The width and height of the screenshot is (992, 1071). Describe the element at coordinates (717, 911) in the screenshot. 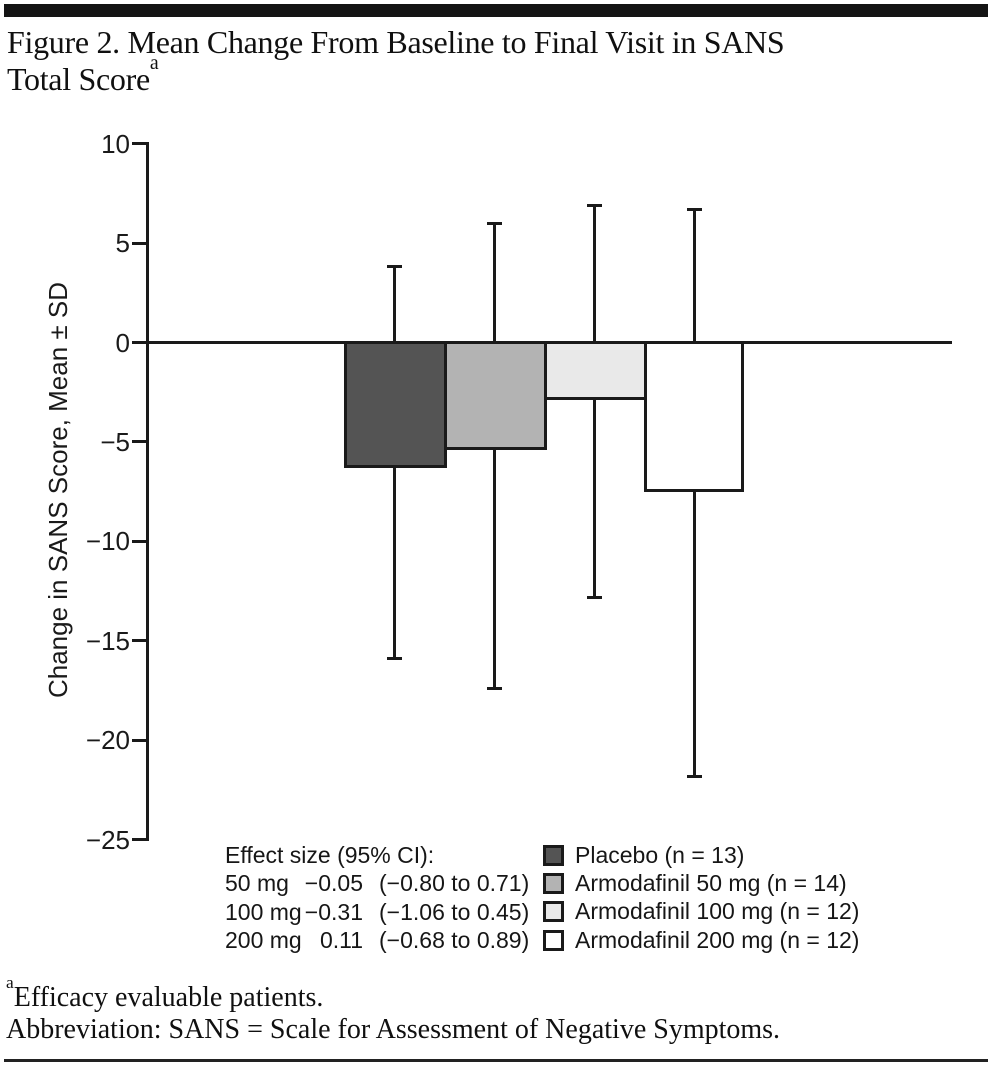

I see `legend-label: Armodafinil 100 mg (n = 12)` at that location.